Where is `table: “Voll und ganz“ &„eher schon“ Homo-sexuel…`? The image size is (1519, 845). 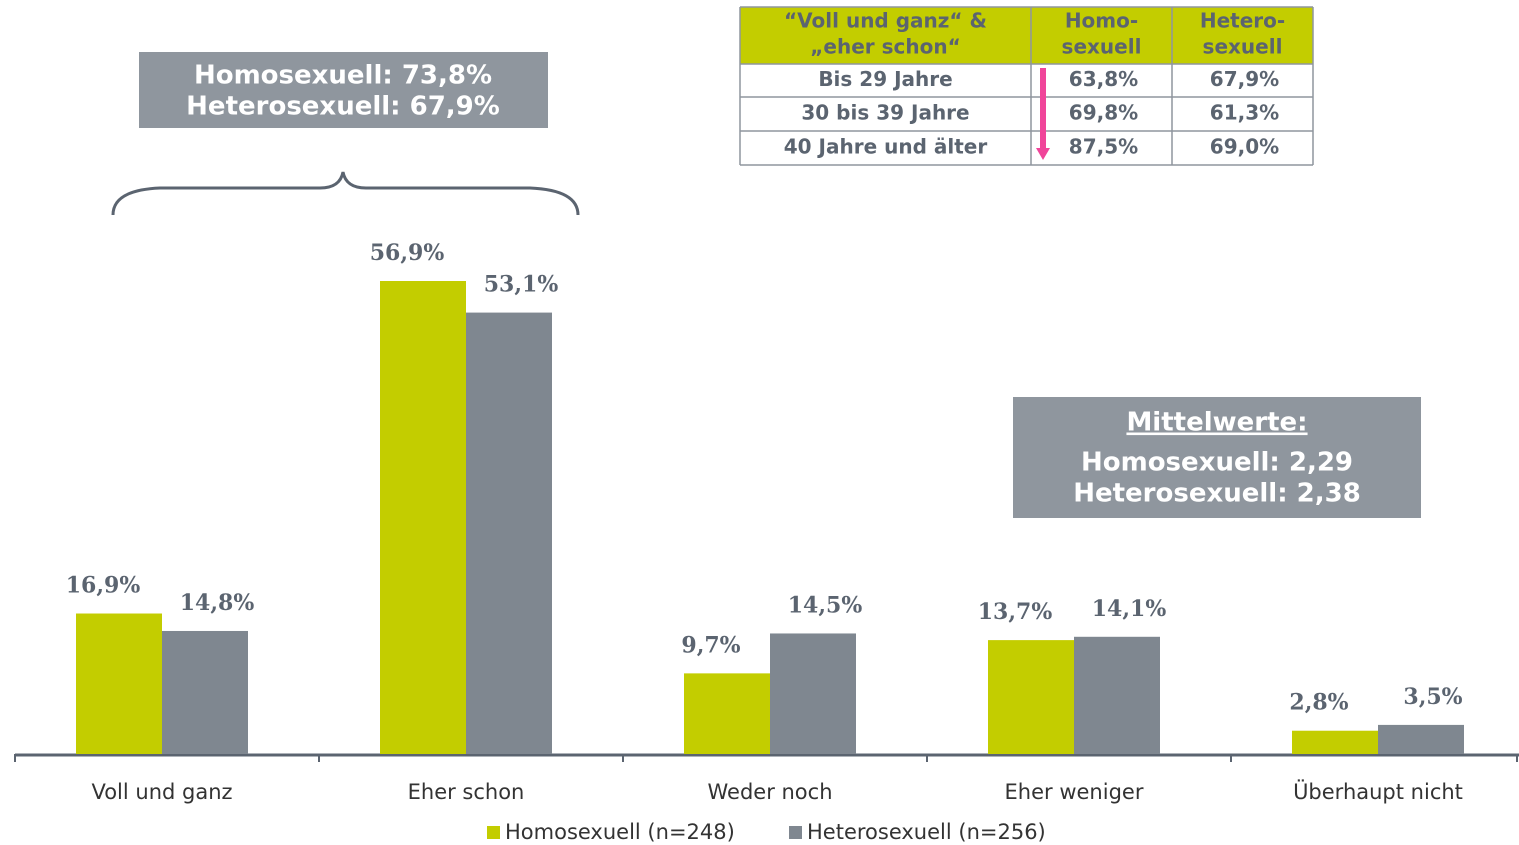 table: “Voll und ganz“ &„eher schon“ Homo-sexuel… is located at coordinates (1026, 86).